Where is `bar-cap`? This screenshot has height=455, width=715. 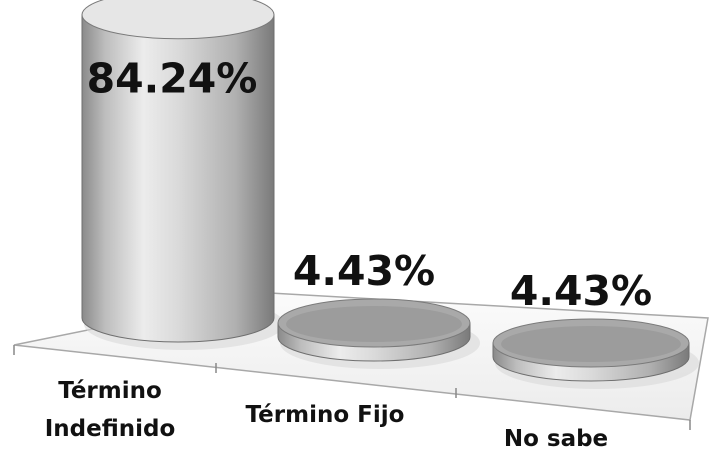 bar-cap is located at coordinates (178, 20).